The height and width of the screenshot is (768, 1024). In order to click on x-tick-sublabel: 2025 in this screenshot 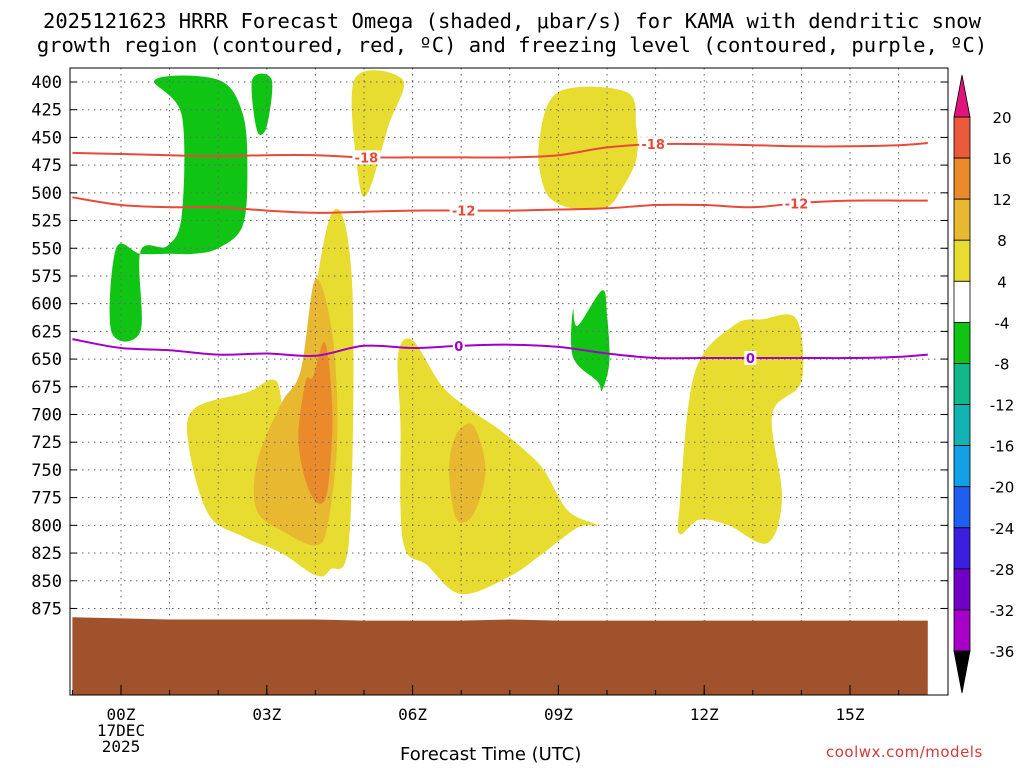, I will do `click(121, 746)`.